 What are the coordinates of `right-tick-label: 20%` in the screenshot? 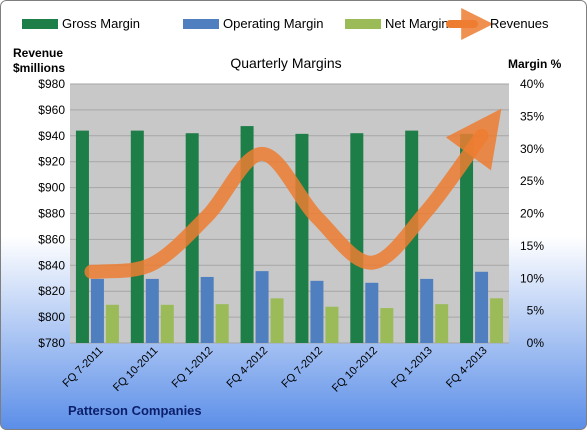 It's located at (532, 214).